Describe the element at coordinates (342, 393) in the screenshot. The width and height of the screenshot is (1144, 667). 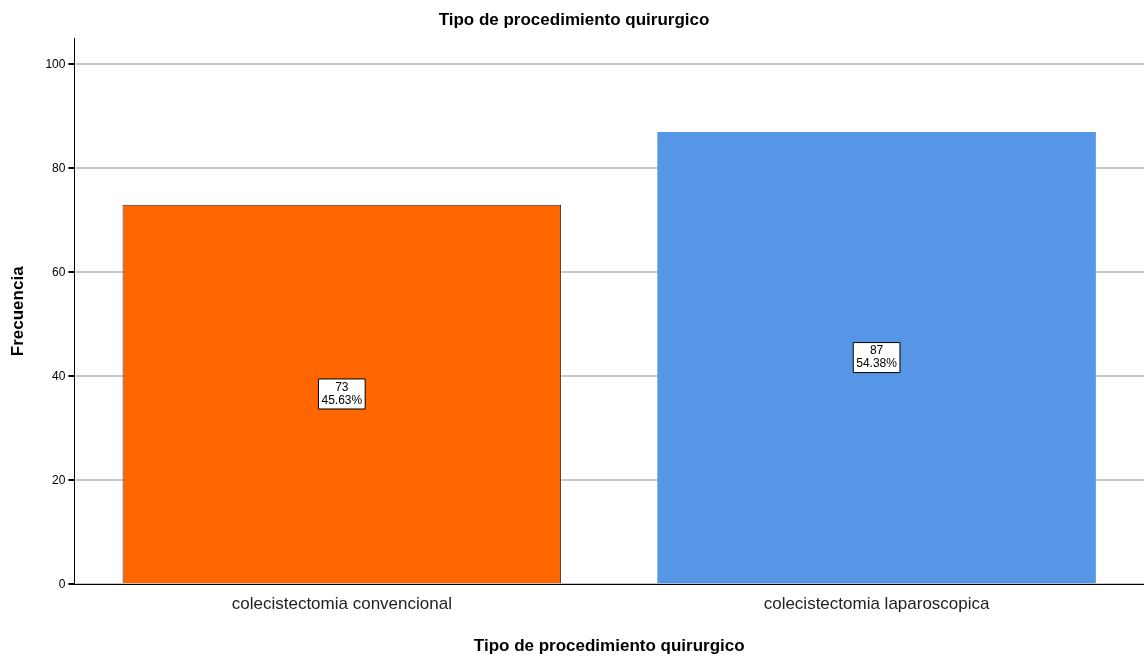
I see `data-label: 73 45.63%` at that location.